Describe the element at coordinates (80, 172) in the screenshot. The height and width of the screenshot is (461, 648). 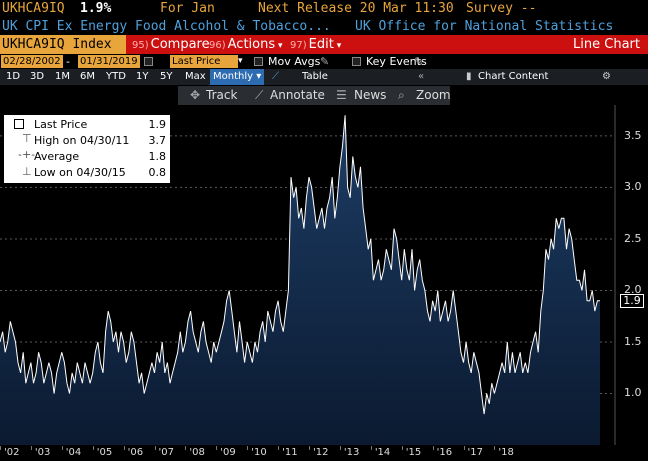
I see `legend-label: Low on 04/30/15` at that location.